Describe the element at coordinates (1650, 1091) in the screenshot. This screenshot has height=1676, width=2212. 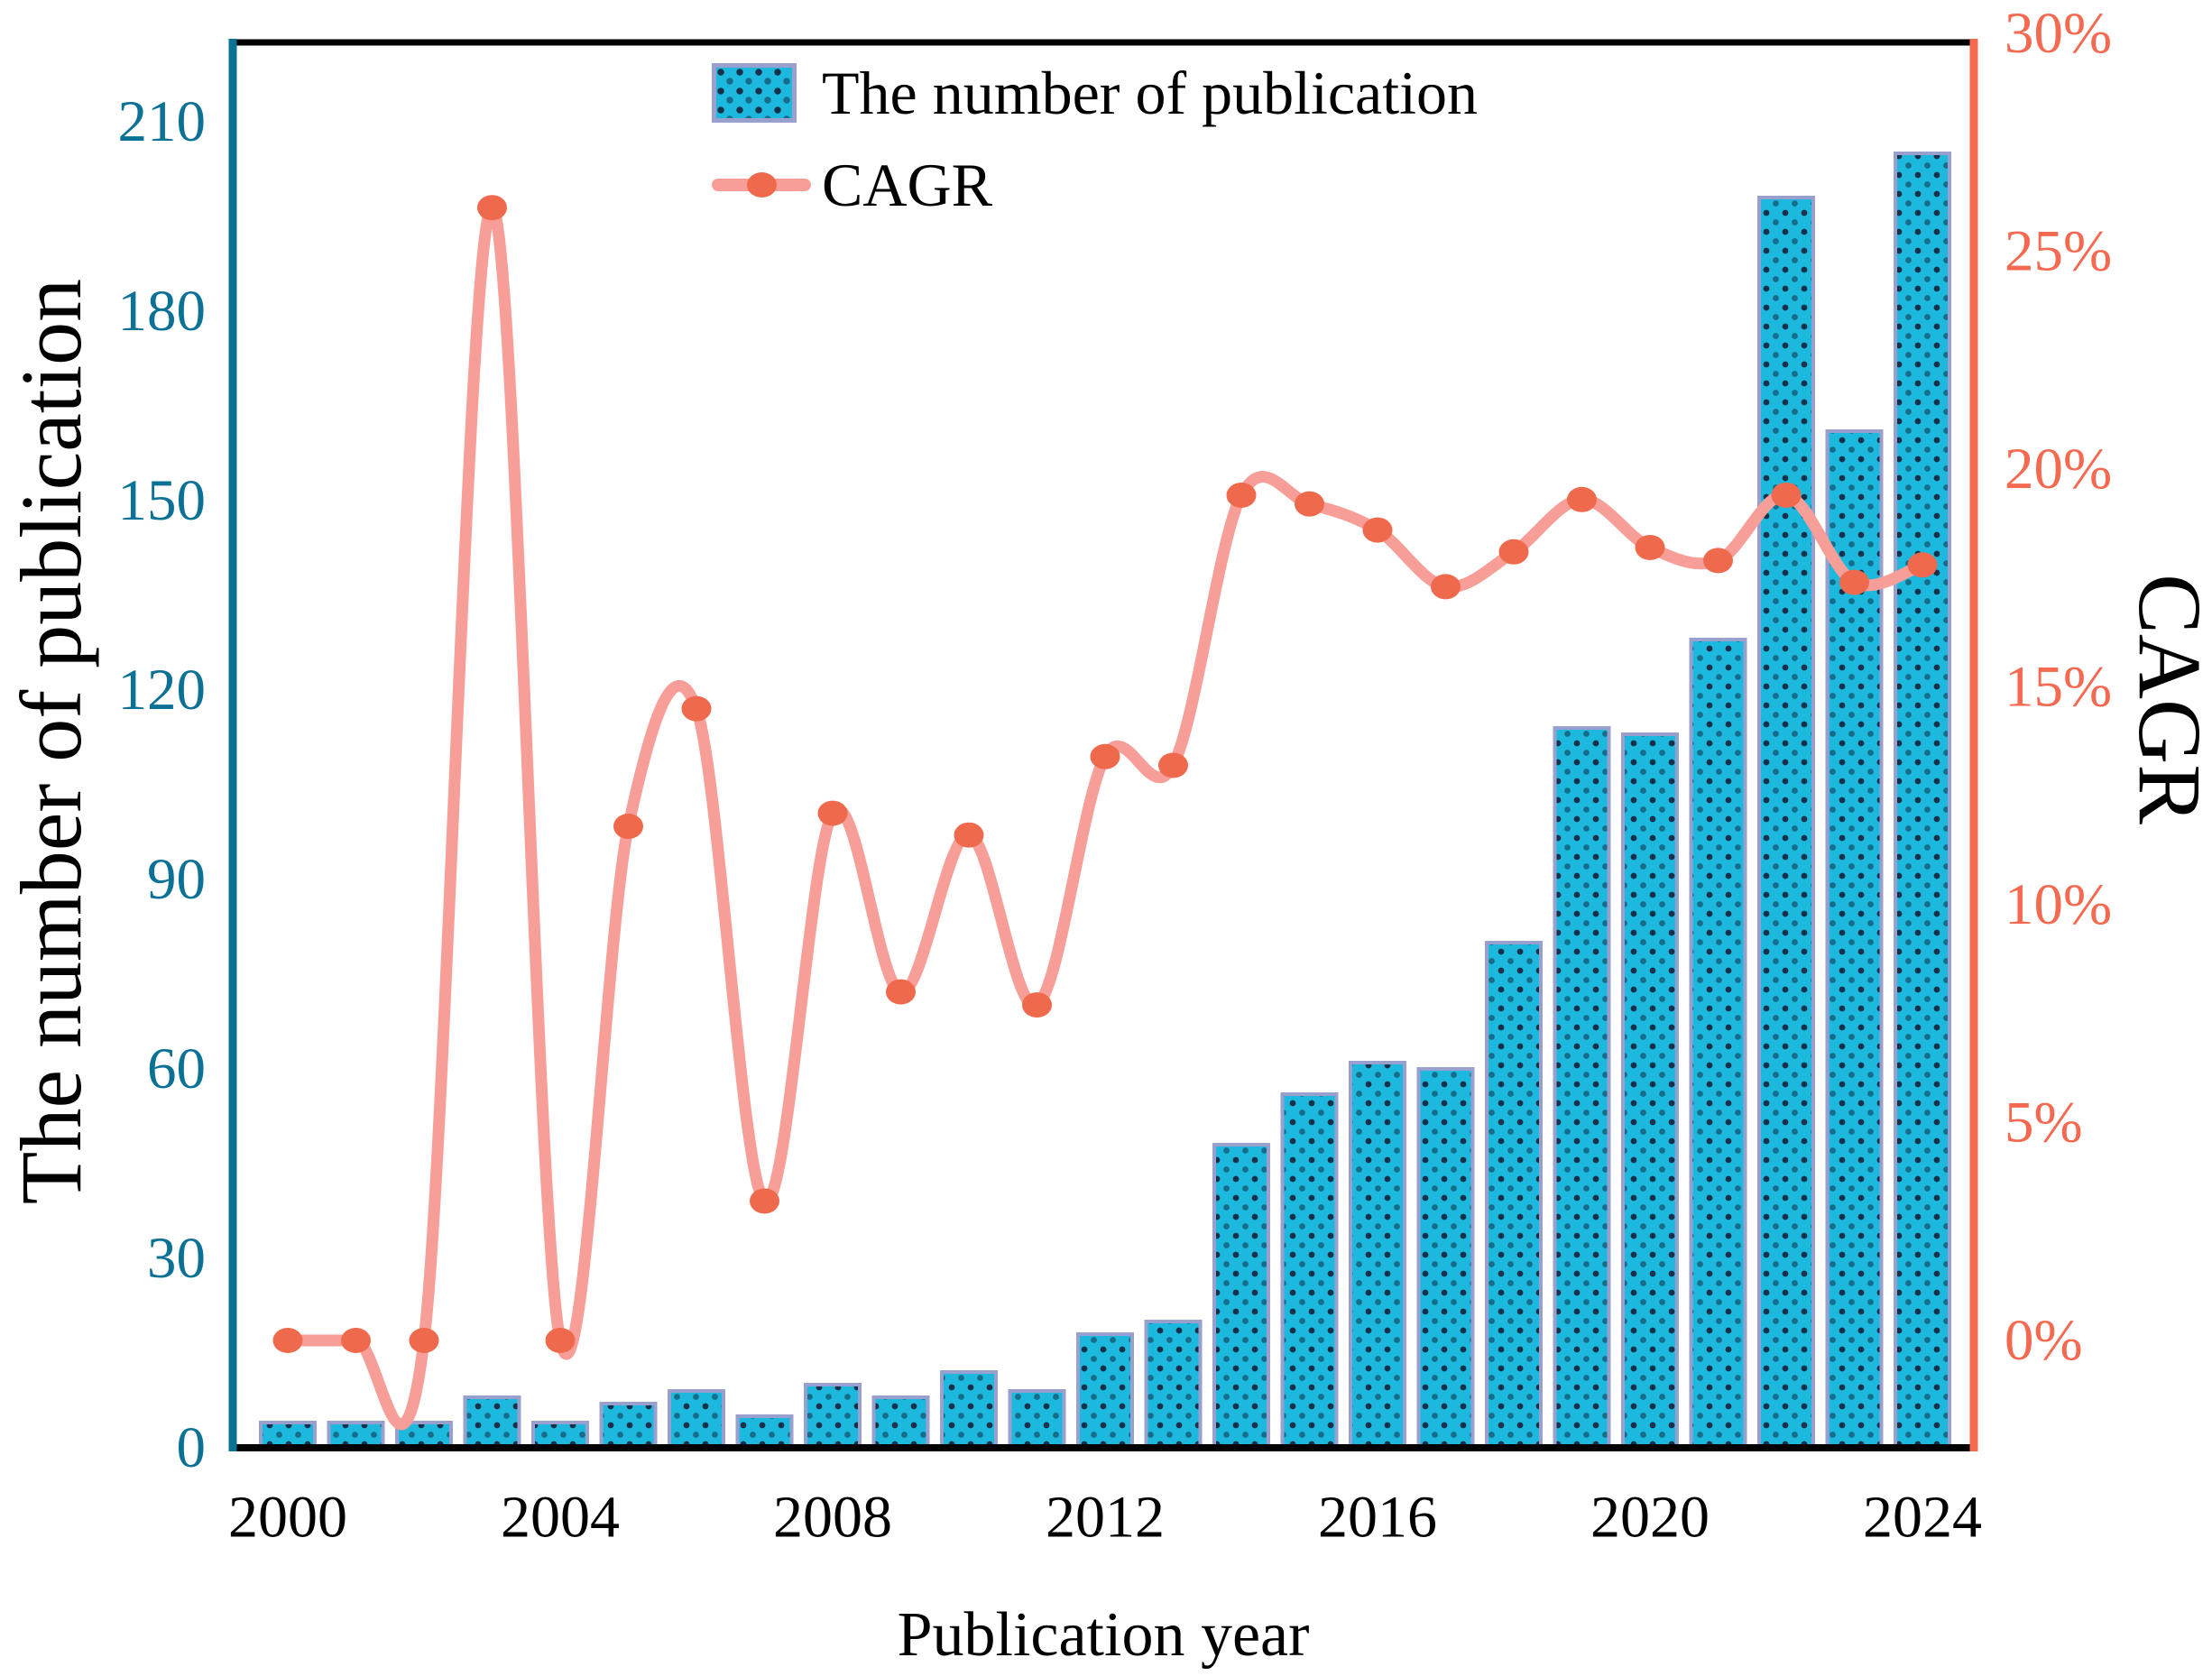
I see `bar-2020` at that location.